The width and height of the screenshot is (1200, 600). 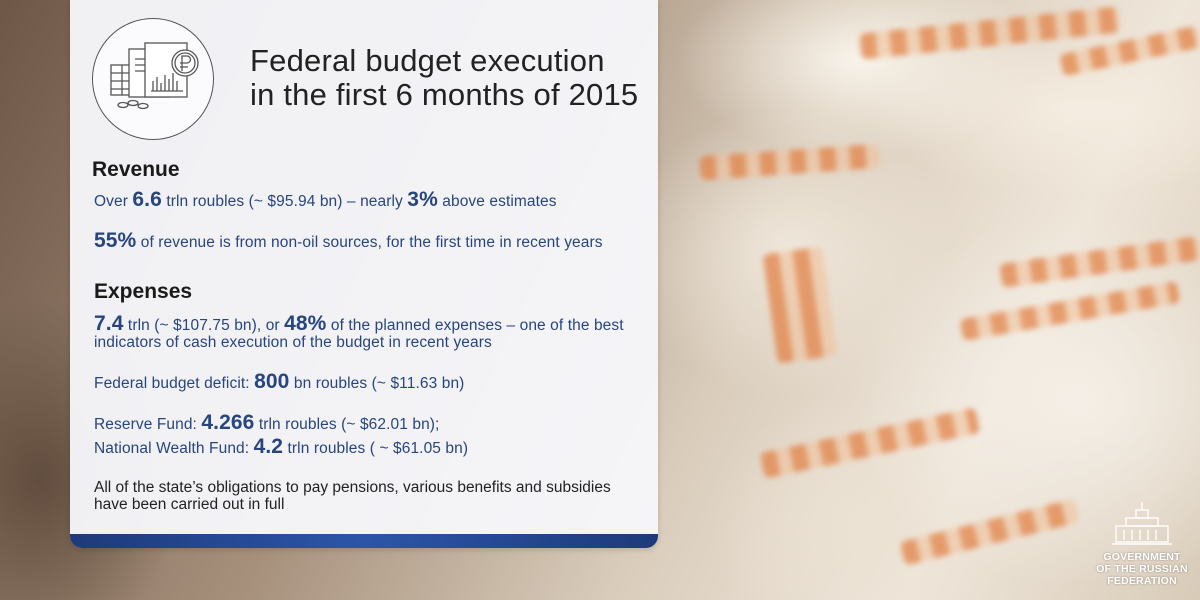 What do you see at coordinates (148, 424) in the screenshot?
I see `text: Reserve Fund:` at bounding box center [148, 424].